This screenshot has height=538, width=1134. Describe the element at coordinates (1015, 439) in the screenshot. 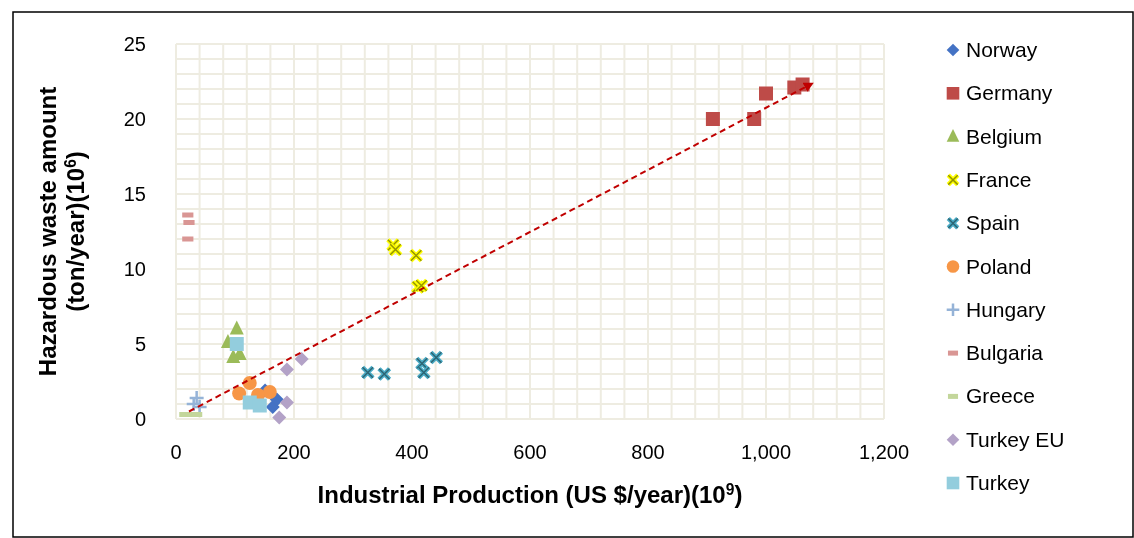

I see `legend-label: Turkey EU` at that location.